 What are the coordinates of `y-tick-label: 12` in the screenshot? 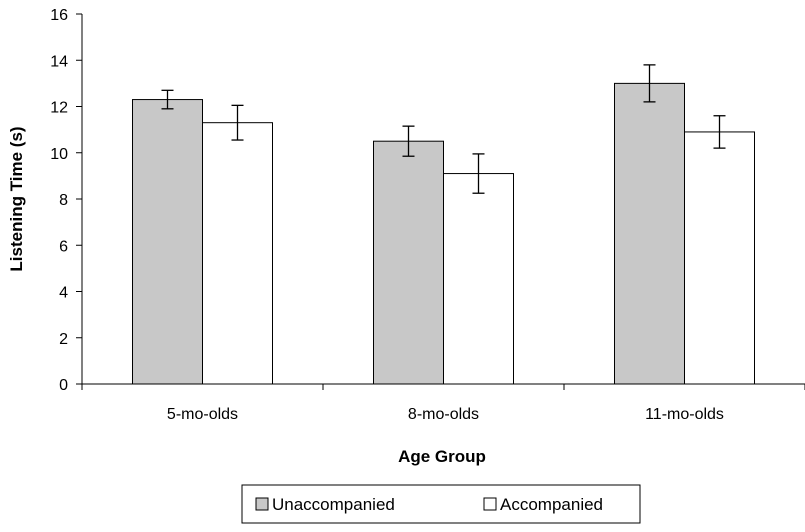 It's located at (59, 108).